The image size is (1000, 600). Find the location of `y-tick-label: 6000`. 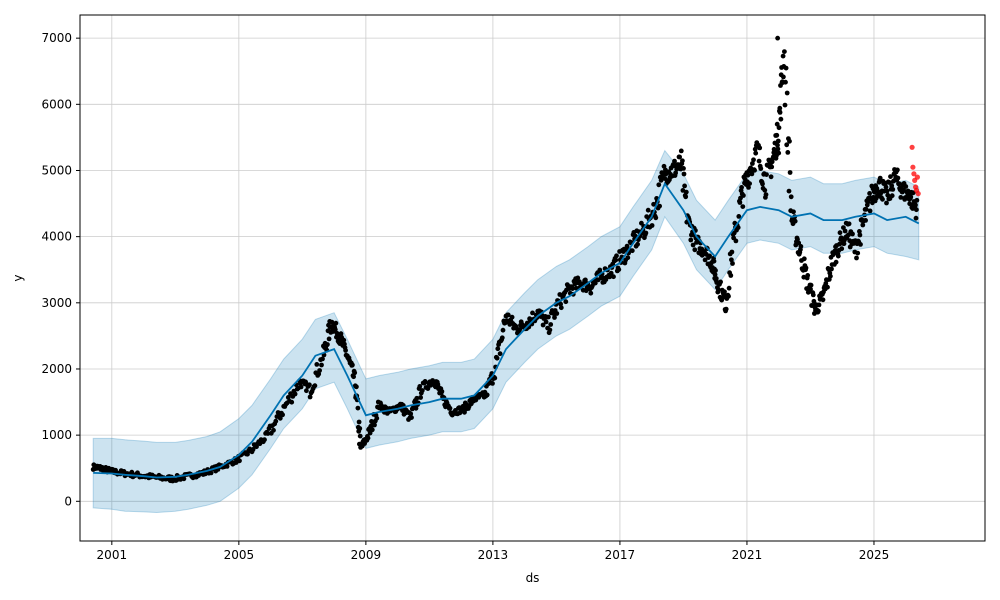

y-tick-label: 6000 is located at coordinates (56, 104).